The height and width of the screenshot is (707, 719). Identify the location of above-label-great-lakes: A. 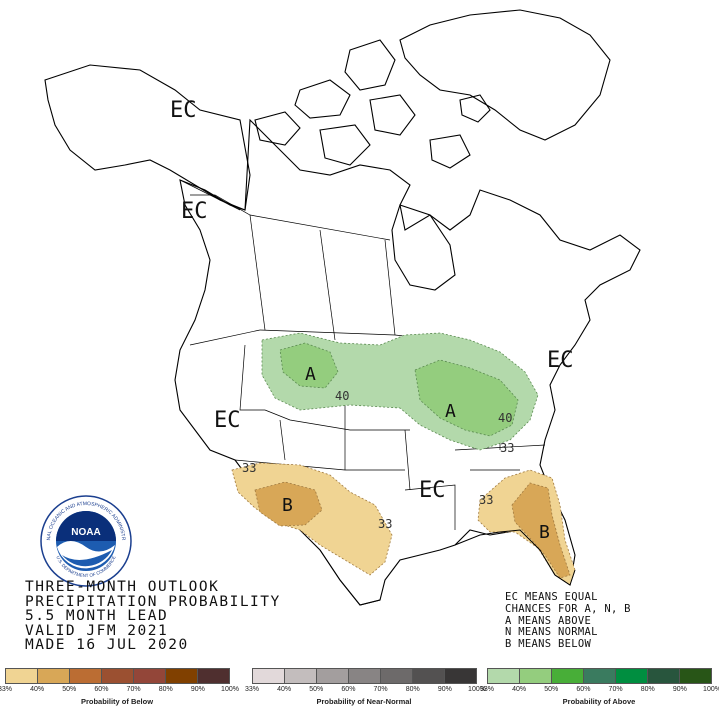
(450, 411).